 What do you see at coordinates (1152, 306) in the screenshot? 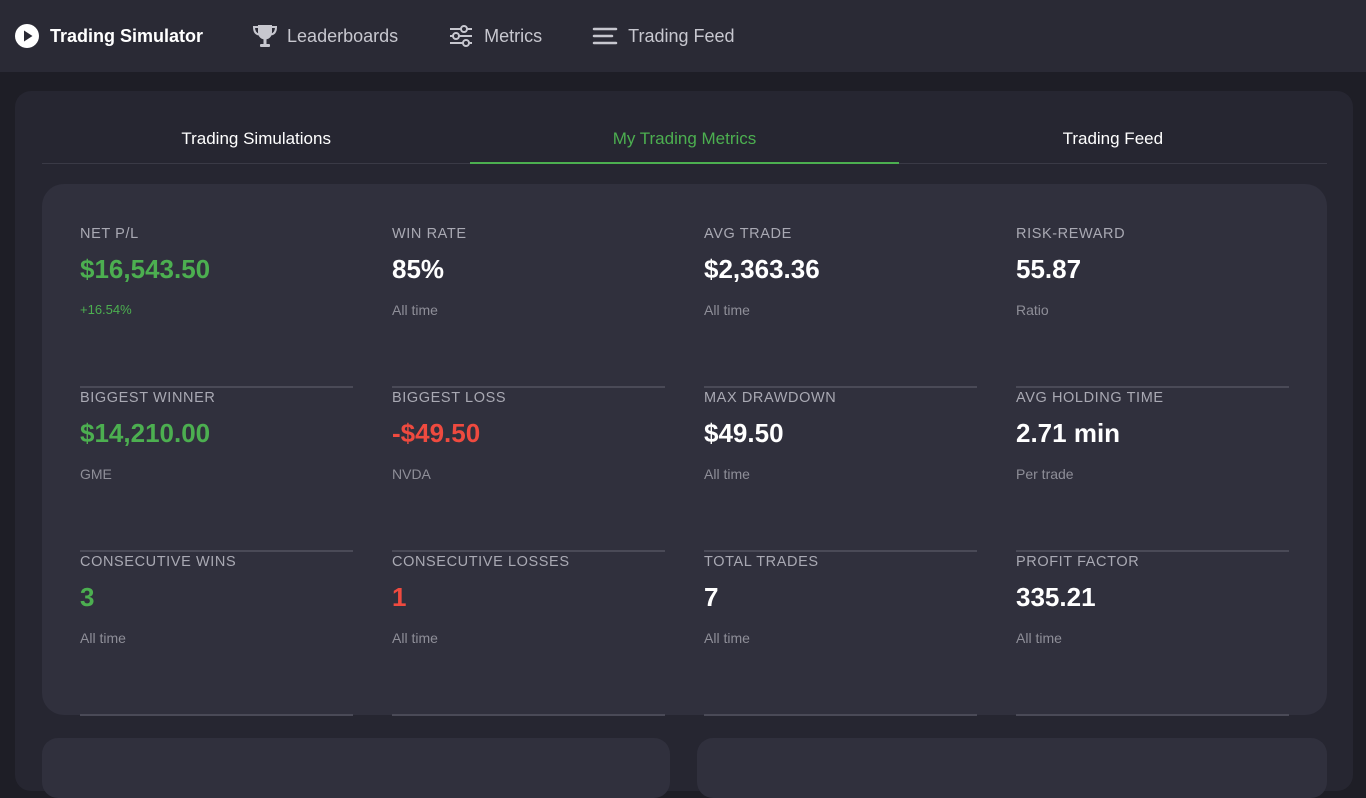
I see `metric-risk-reward: RISK-REWARD 55.87 Ratio` at bounding box center [1152, 306].